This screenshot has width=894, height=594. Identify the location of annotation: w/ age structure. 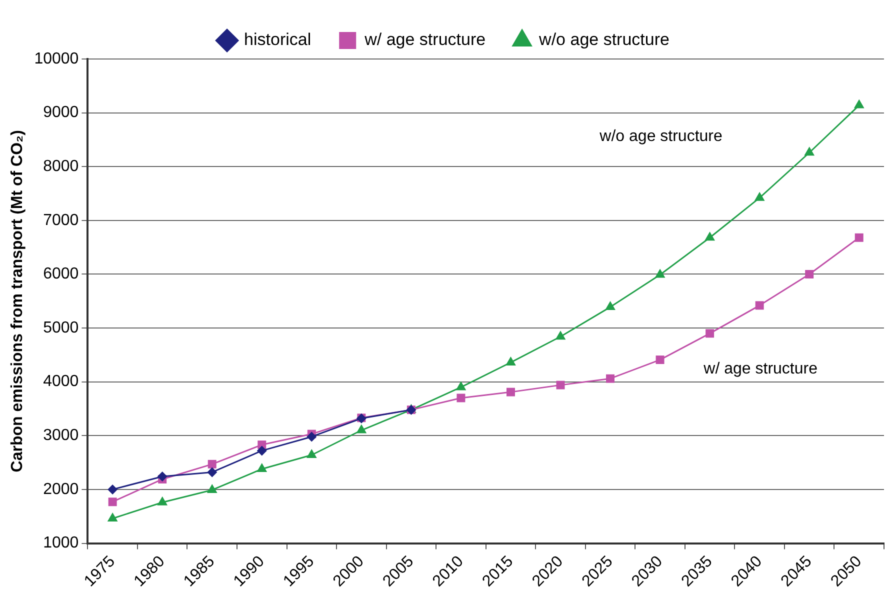
(760, 369).